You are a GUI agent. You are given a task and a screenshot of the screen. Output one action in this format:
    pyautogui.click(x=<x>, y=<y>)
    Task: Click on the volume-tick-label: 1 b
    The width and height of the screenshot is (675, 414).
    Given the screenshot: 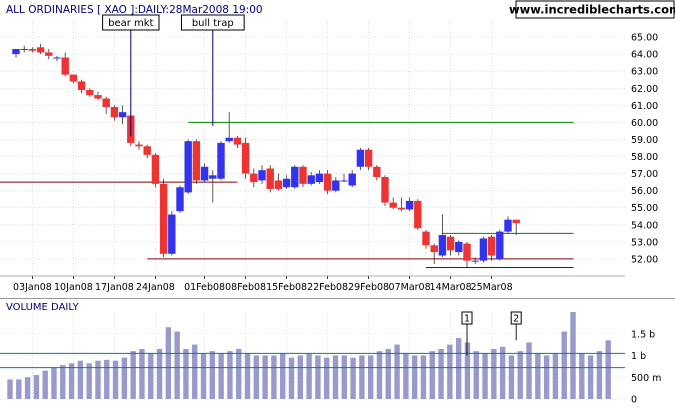 What is the action you would take?
    pyautogui.click(x=638, y=356)
    